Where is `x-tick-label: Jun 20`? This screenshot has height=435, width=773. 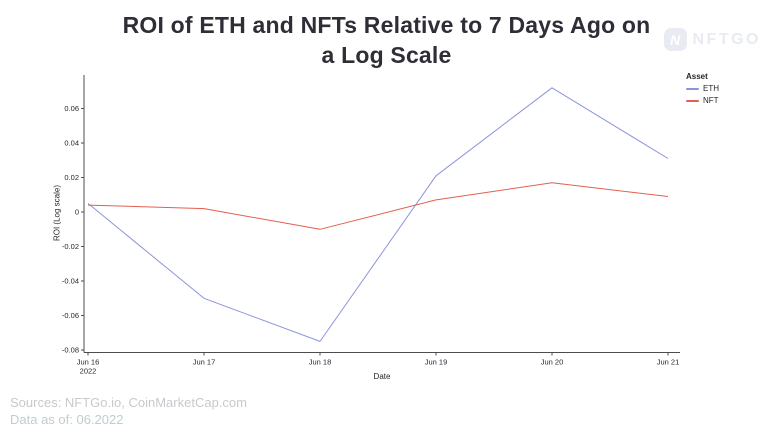 x-tick-label: Jun 20 is located at coordinates (552, 362).